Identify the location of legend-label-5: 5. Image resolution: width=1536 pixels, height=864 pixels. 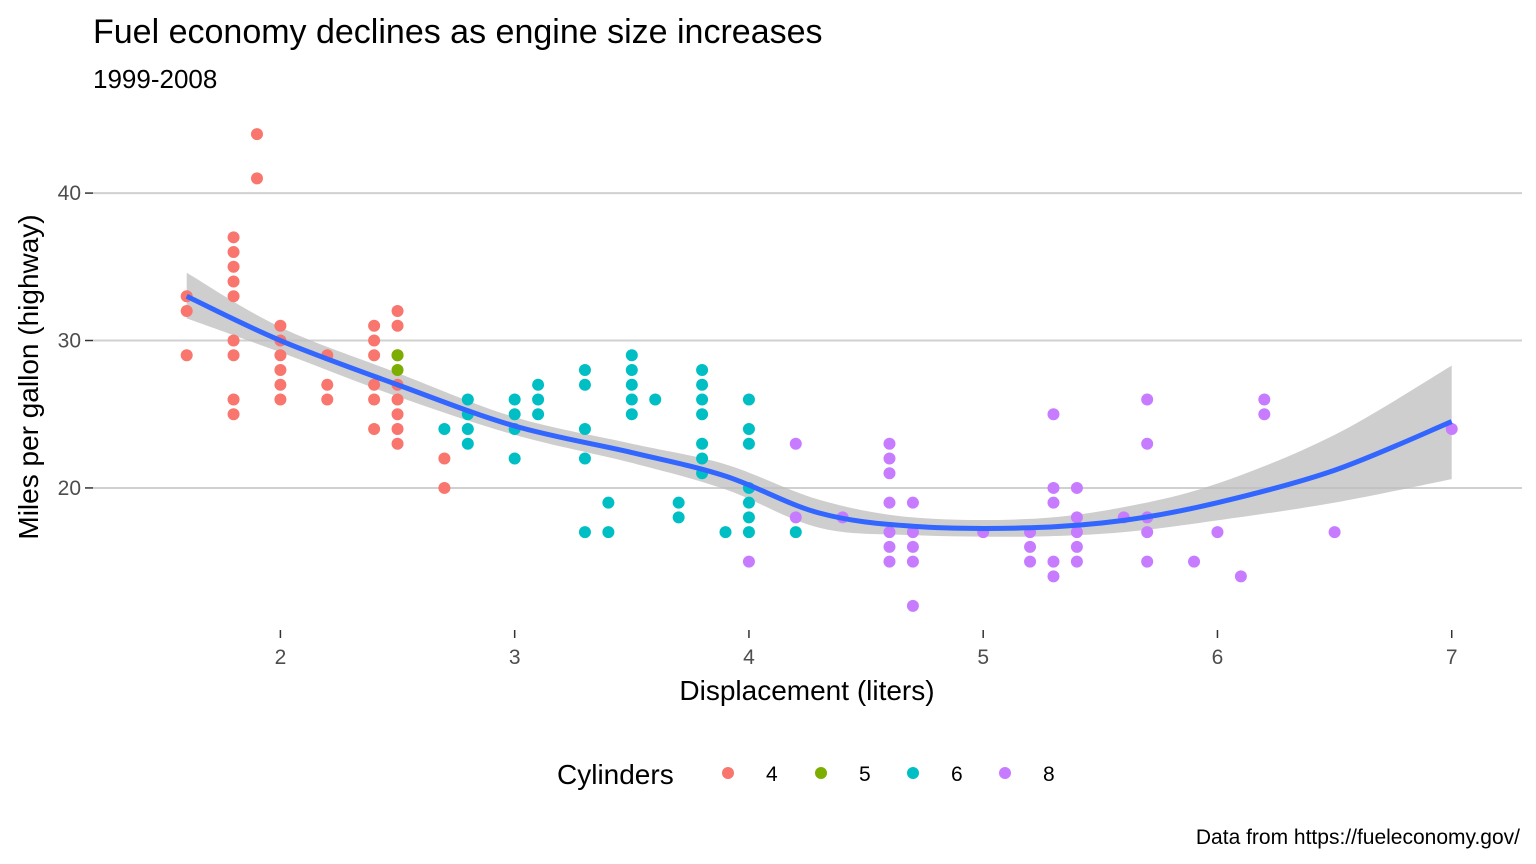
(865, 774).